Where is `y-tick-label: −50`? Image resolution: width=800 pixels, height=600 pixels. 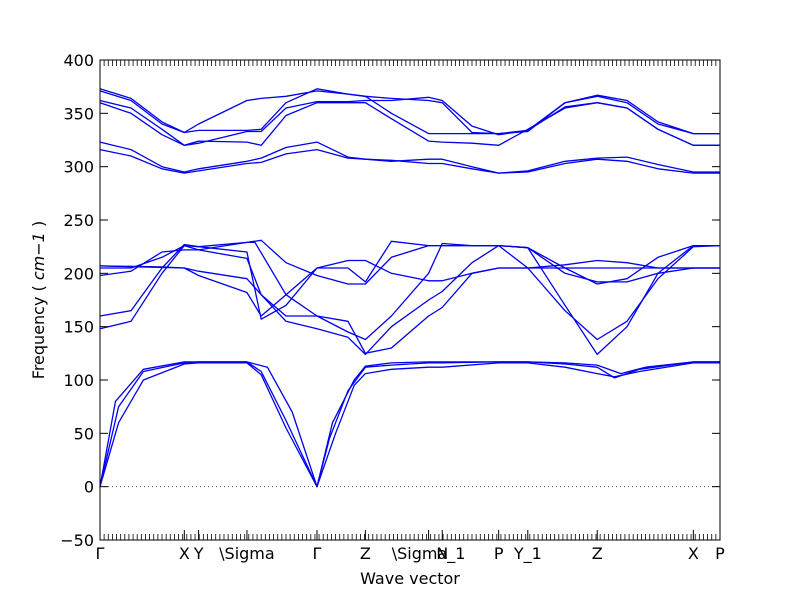 y-tick-label: −50 is located at coordinates (77, 540).